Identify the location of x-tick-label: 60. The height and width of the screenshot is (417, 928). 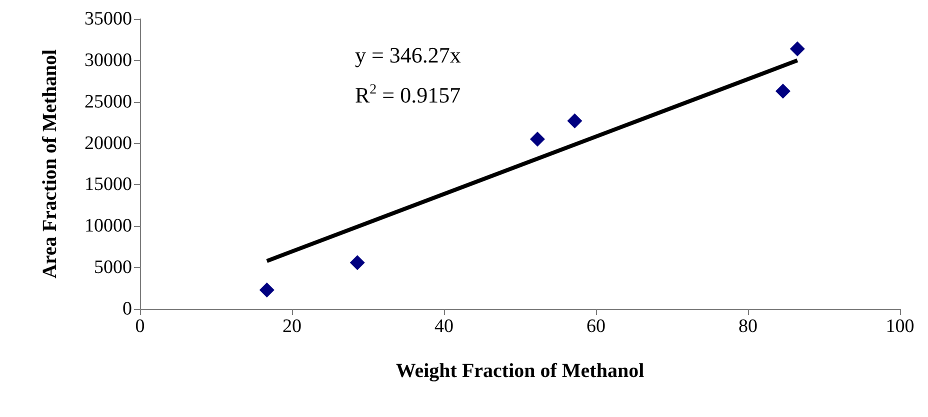
(596, 326).